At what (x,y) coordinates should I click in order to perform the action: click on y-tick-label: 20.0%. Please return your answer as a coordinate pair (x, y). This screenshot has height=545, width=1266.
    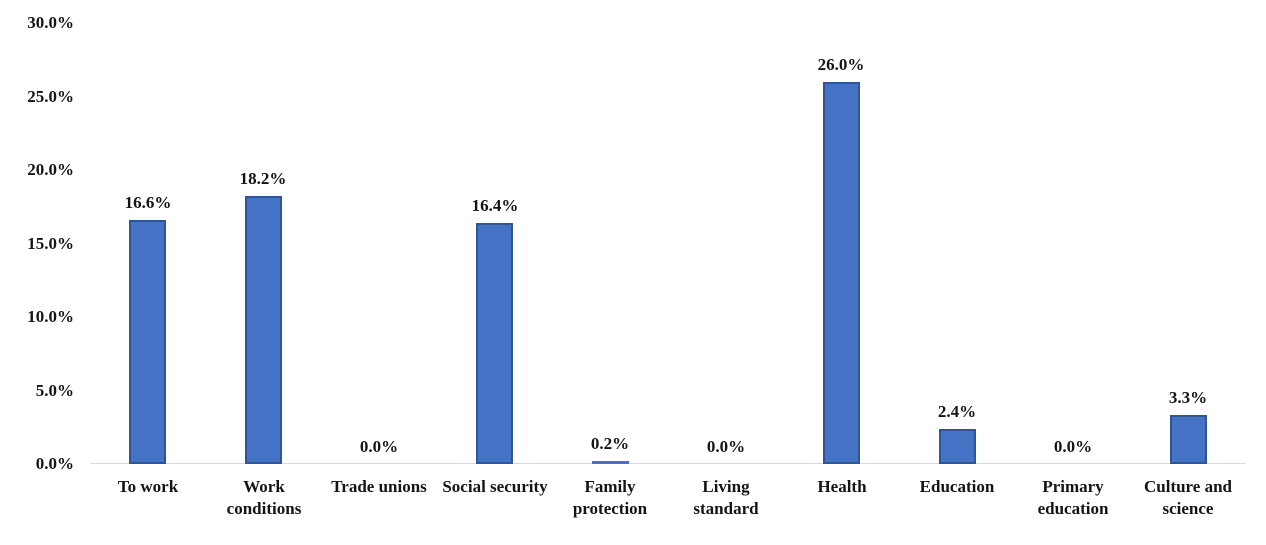
    Looking at the image, I should click on (50, 169).